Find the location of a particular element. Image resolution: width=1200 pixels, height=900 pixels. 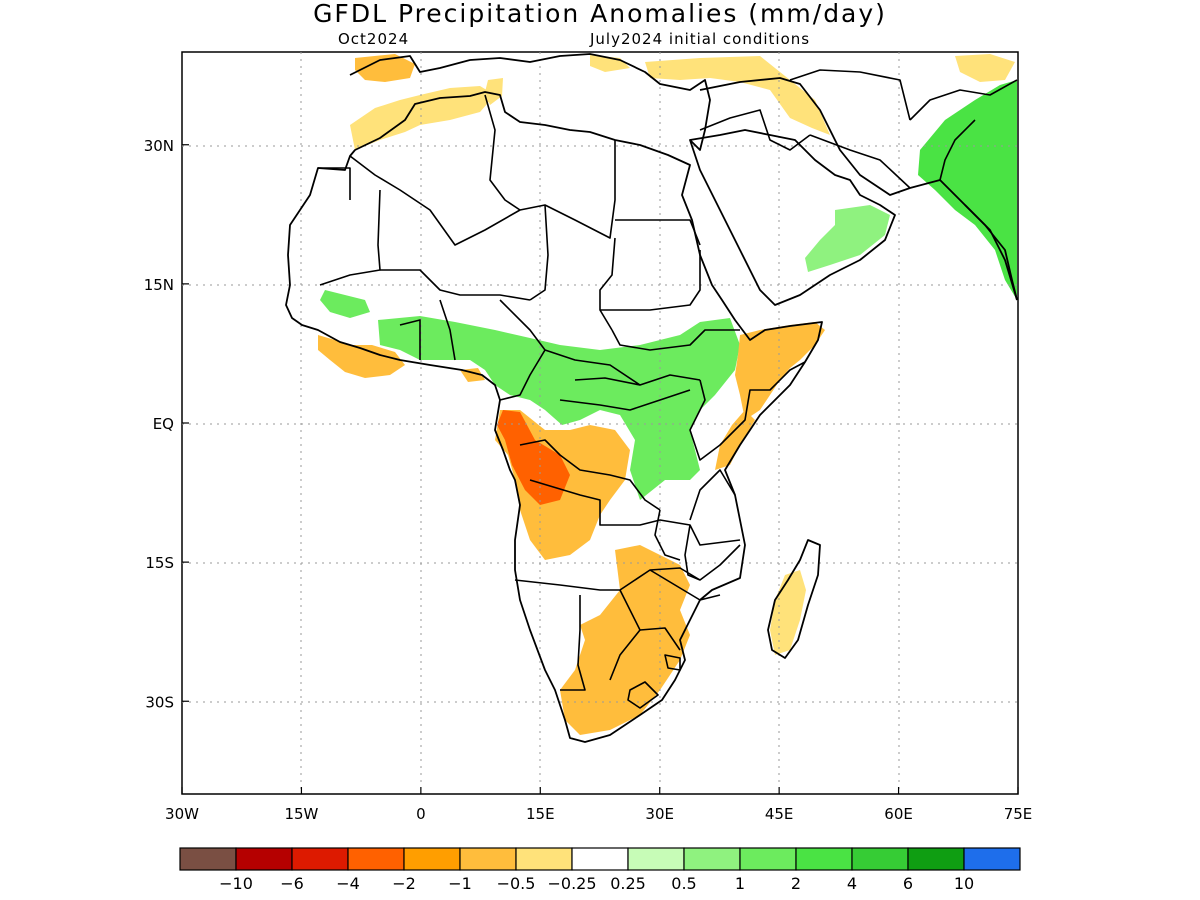

colorbar-label: −0.25 is located at coordinates (571, 883).